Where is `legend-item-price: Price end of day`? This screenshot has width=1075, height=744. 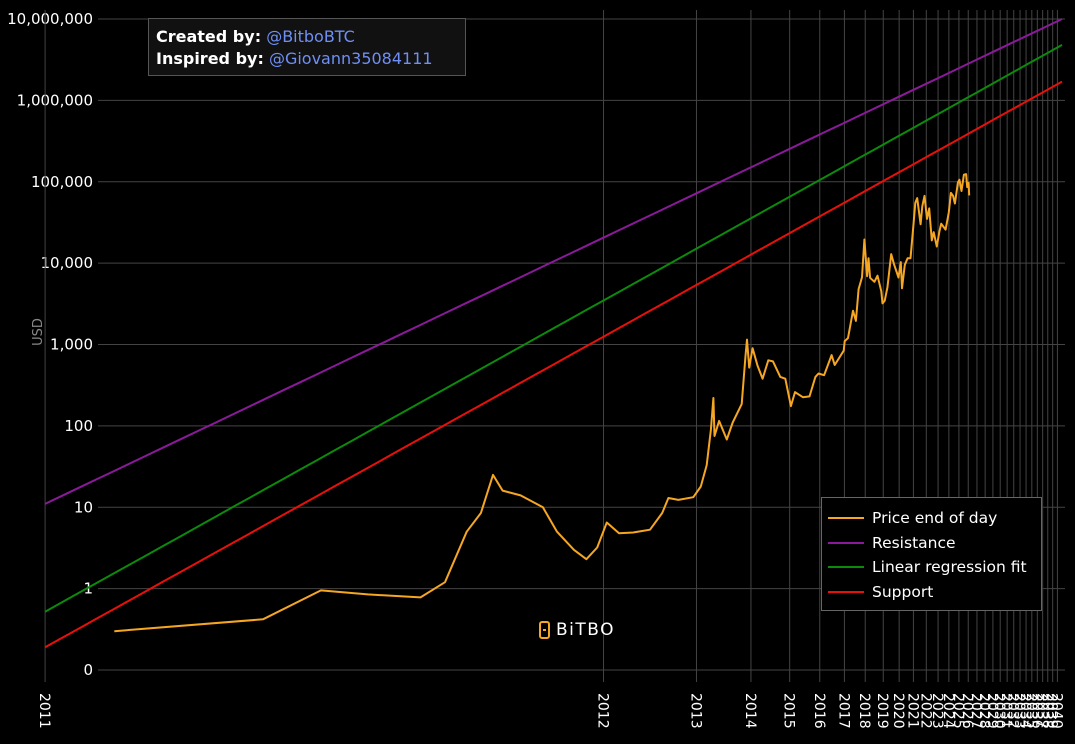
legend-item-price: Price end of day is located at coordinates (931, 518).